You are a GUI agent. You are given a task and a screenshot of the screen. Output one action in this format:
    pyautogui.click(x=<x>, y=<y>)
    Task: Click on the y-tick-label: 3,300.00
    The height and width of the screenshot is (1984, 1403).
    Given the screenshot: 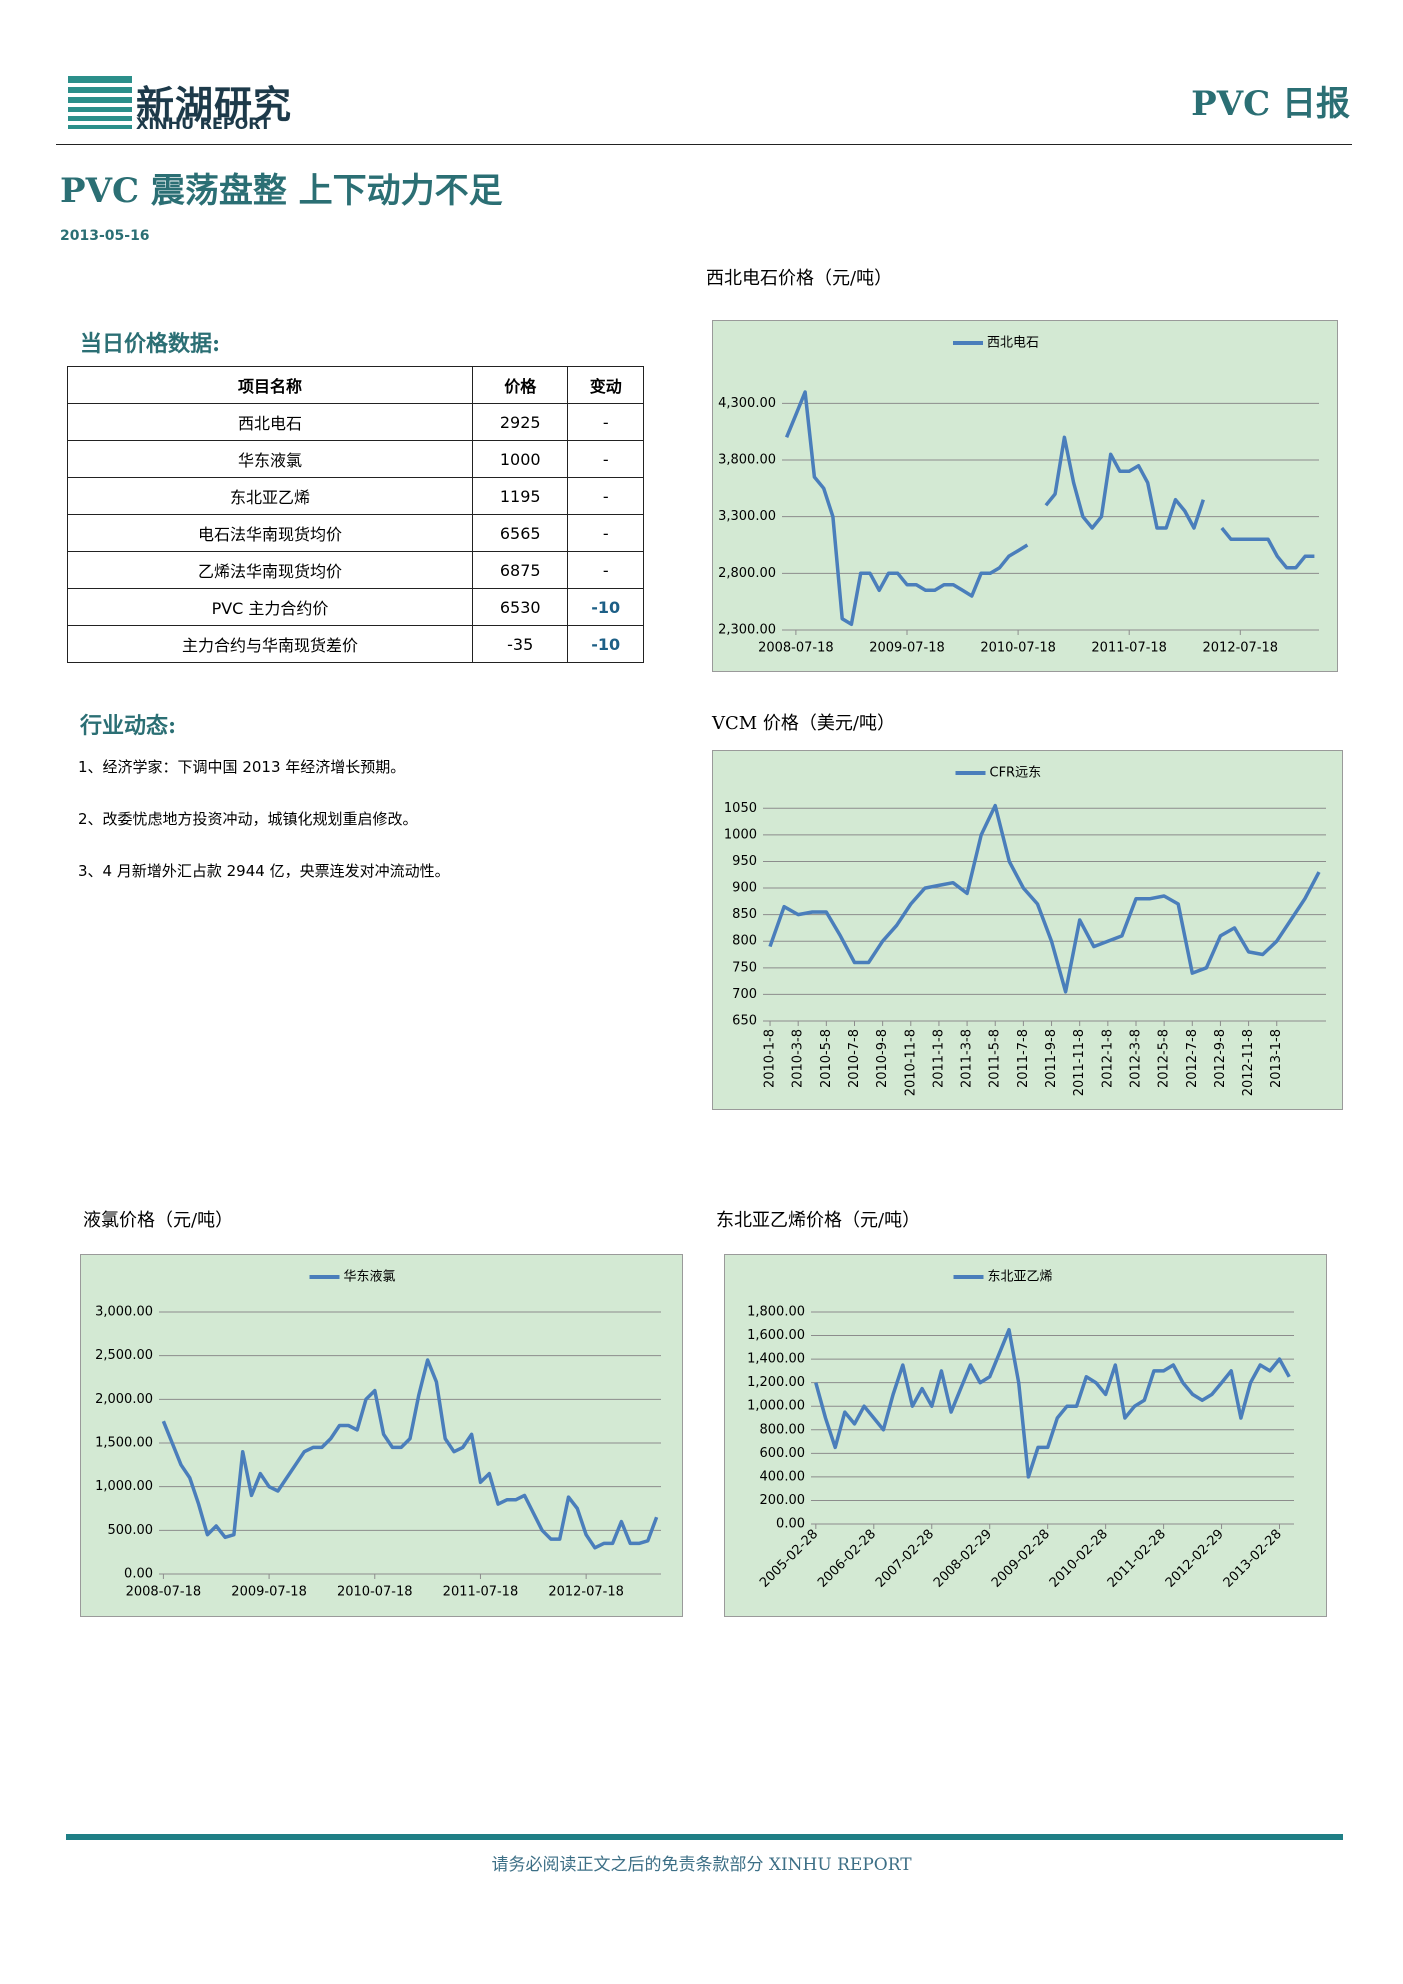 What is the action you would take?
    pyautogui.click(x=747, y=516)
    